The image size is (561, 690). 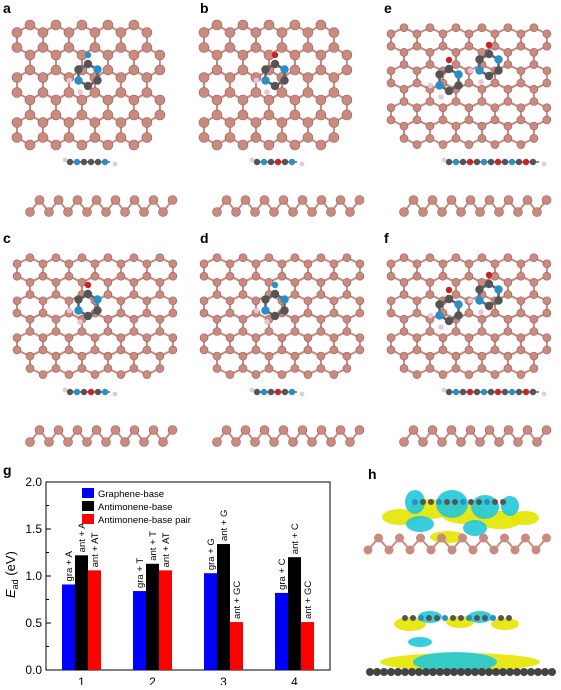 What do you see at coordinates (282, 350) in the screenshot?
I see `structure-d` at bounding box center [282, 350].